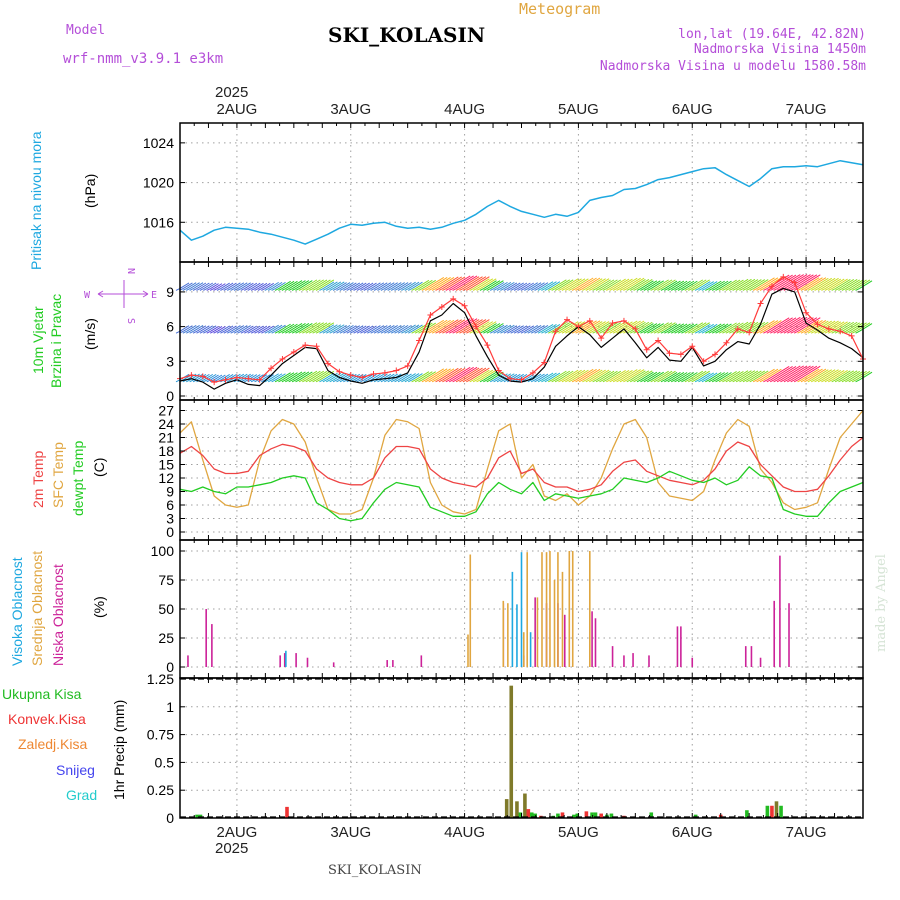 The image size is (900, 900). I want to click on date-label-bottom: 5AUG, so click(578, 832).